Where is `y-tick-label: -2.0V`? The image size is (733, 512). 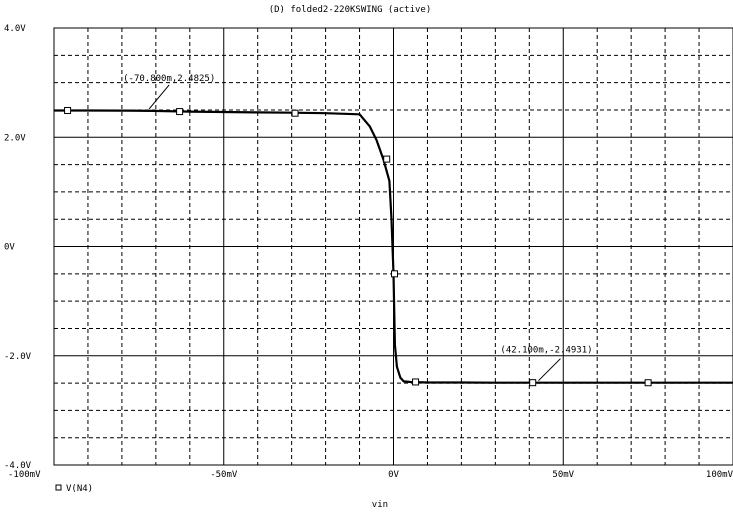 y-tick-label: -2.0V is located at coordinates (18, 357).